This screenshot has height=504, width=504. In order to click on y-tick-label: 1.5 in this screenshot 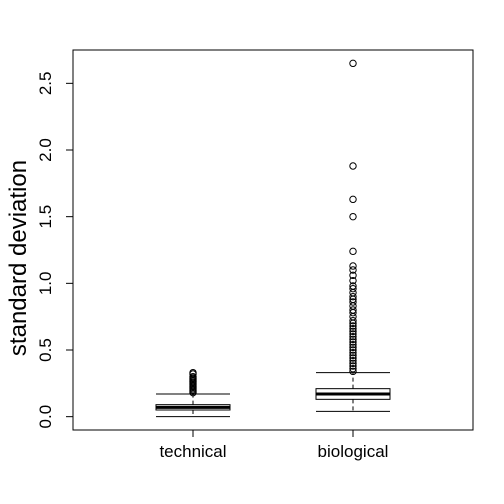, I will do `click(45, 217)`.